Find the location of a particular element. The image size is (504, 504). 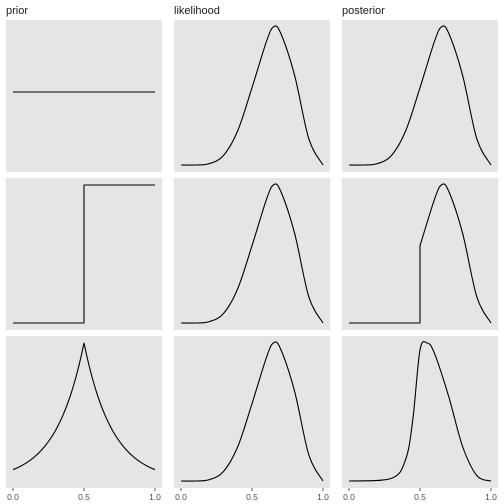

x-tick-label-posterior-2: 1.0 is located at coordinates (491, 497).